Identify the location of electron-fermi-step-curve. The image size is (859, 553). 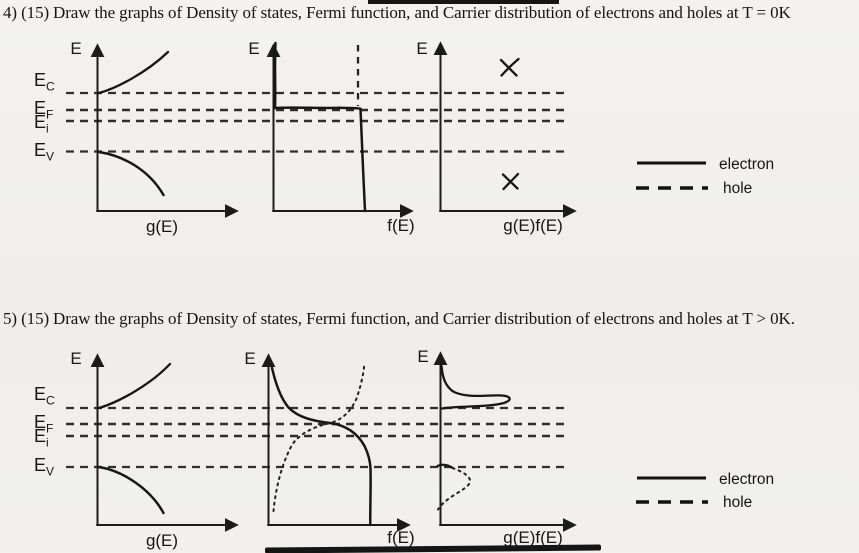
(320, 127).